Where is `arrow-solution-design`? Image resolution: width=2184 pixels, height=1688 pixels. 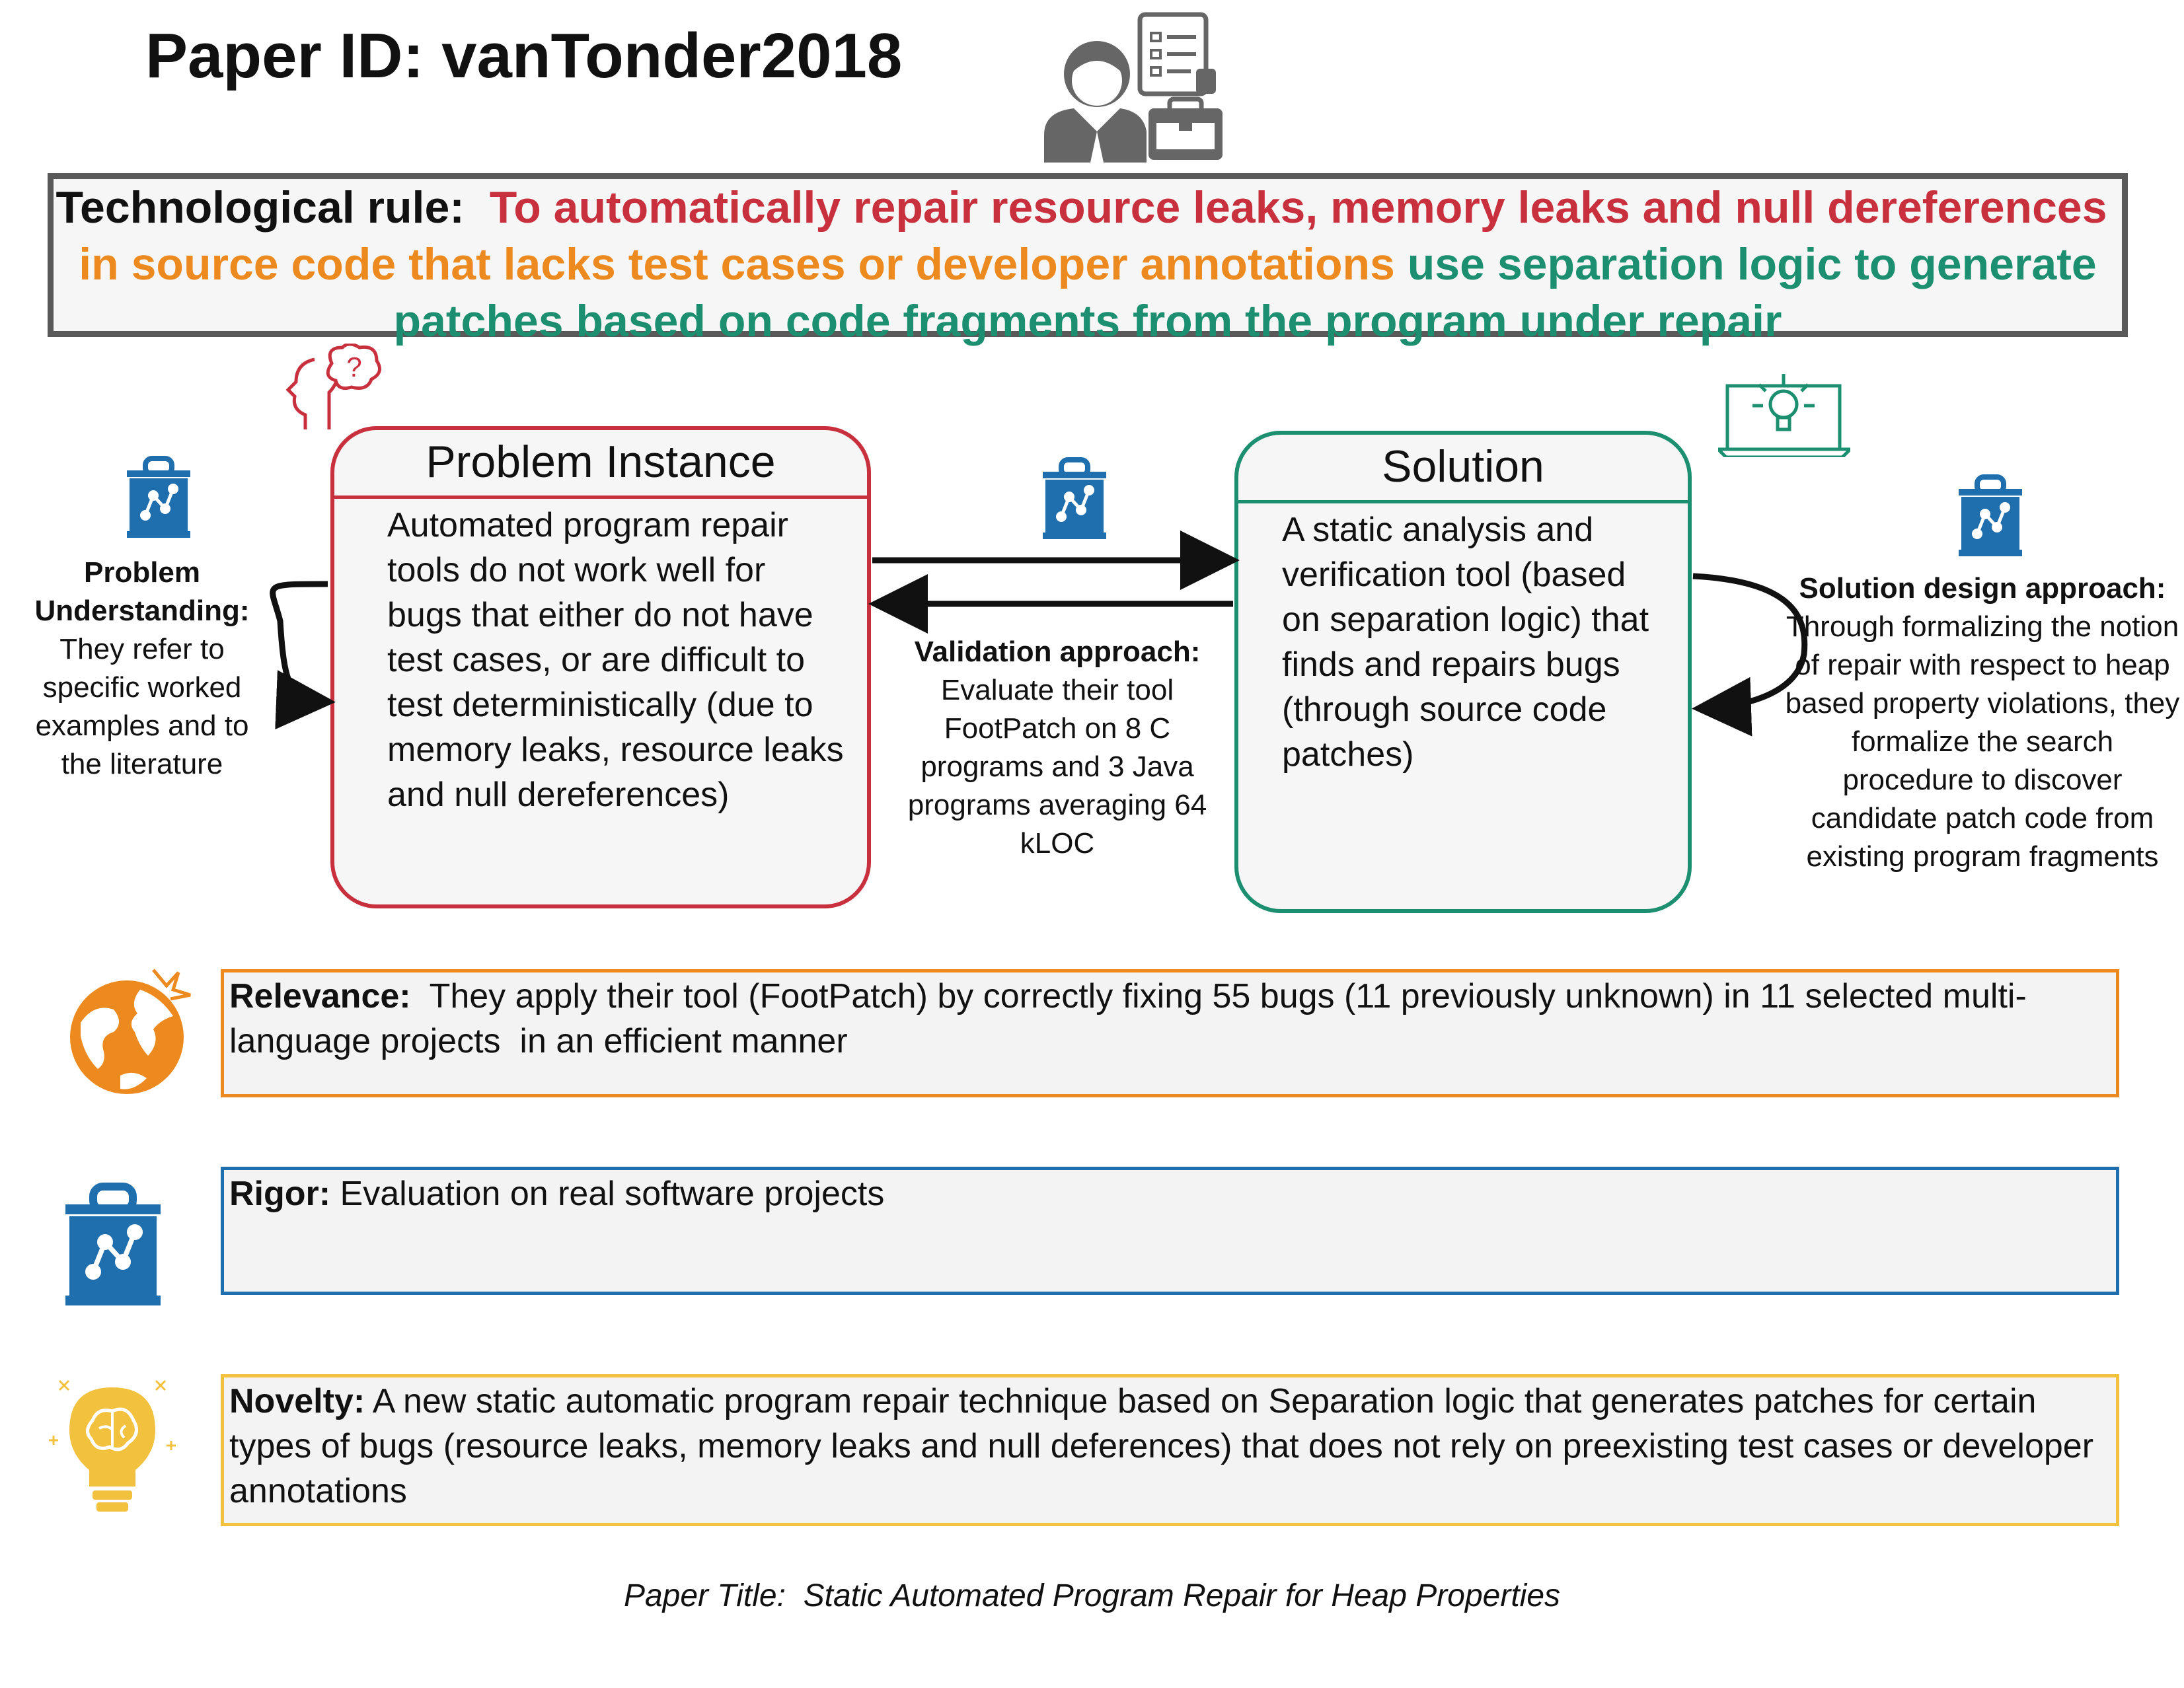 arrow-solution-design is located at coordinates (1750, 655).